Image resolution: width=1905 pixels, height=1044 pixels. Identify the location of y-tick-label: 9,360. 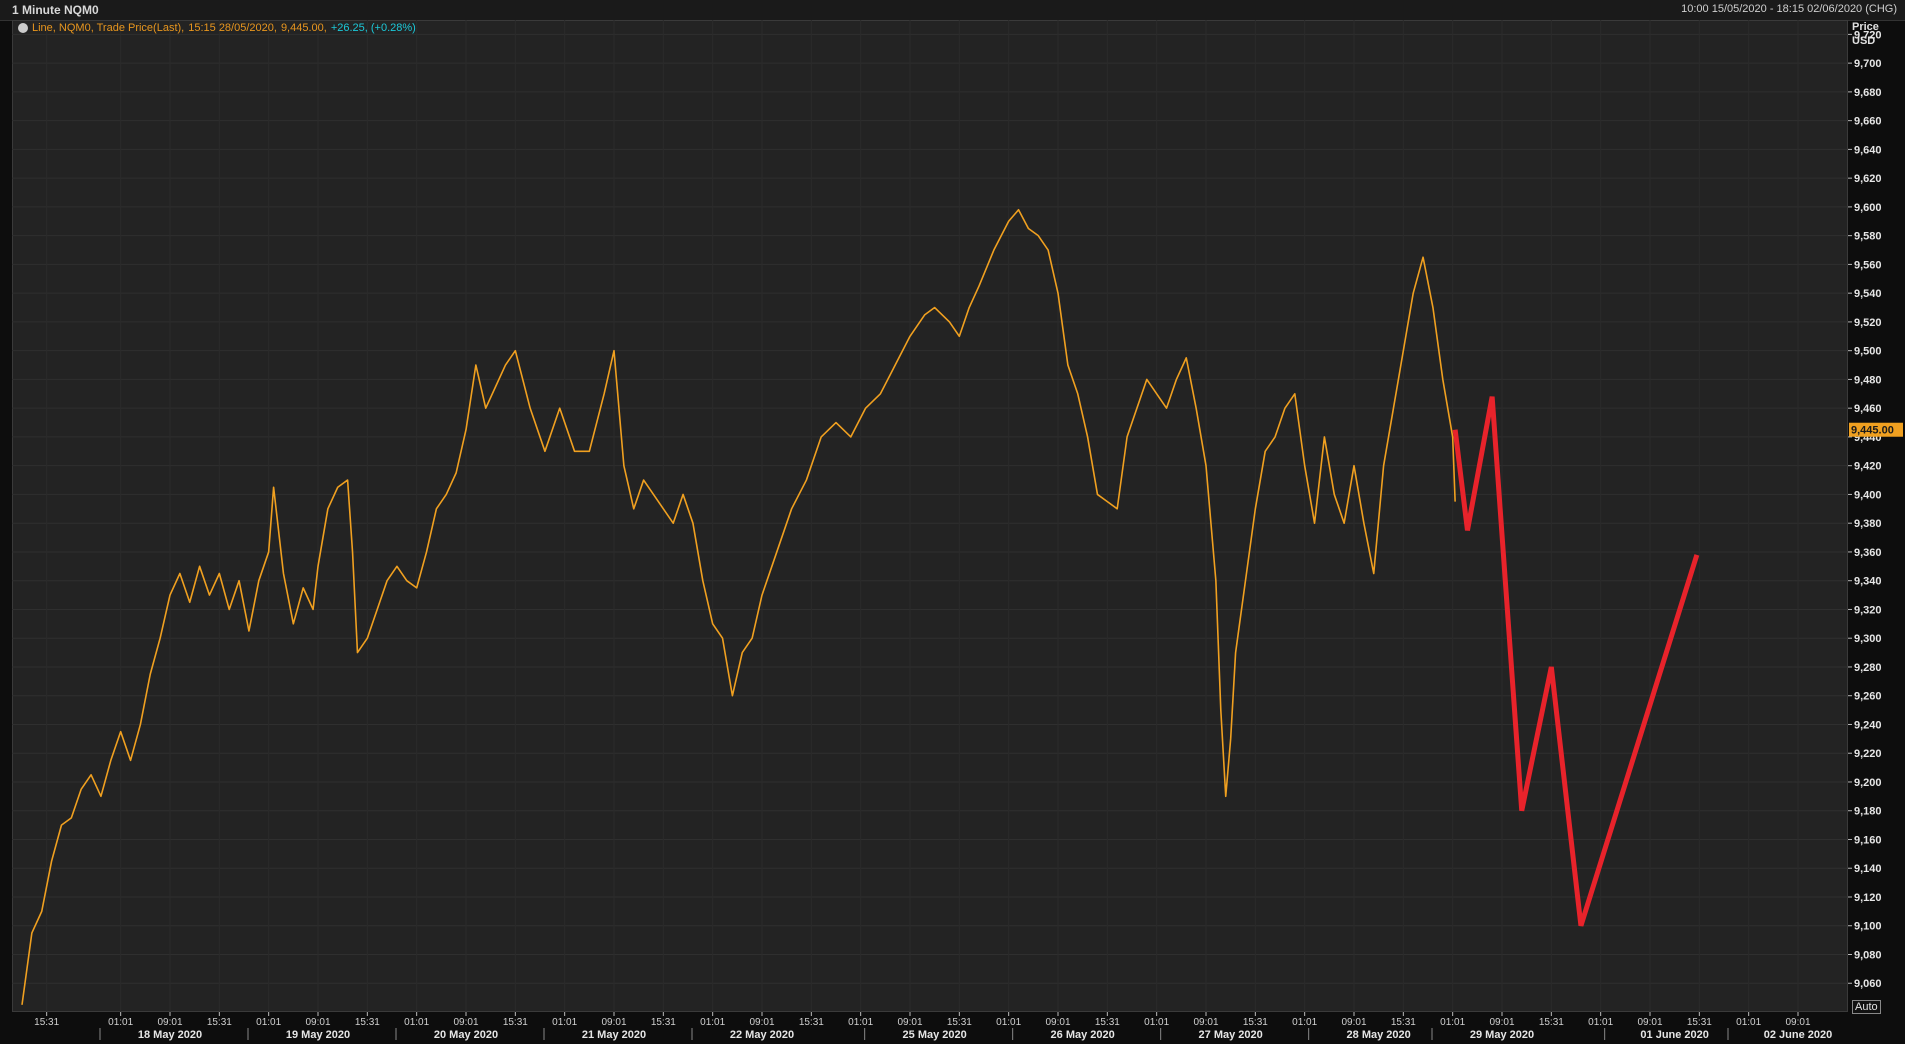
(1868, 553).